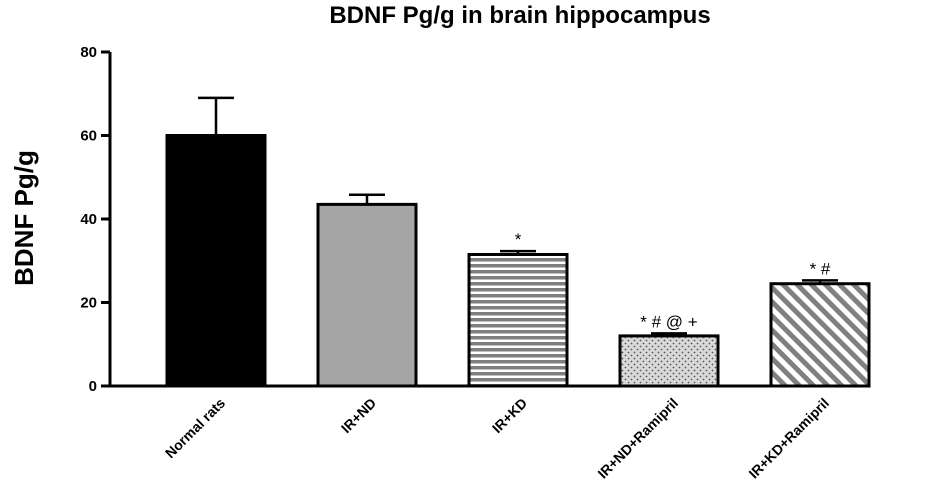 The image size is (926, 503). I want to click on x-tick-label: IR+KD+Ramipril, so click(788, 438).